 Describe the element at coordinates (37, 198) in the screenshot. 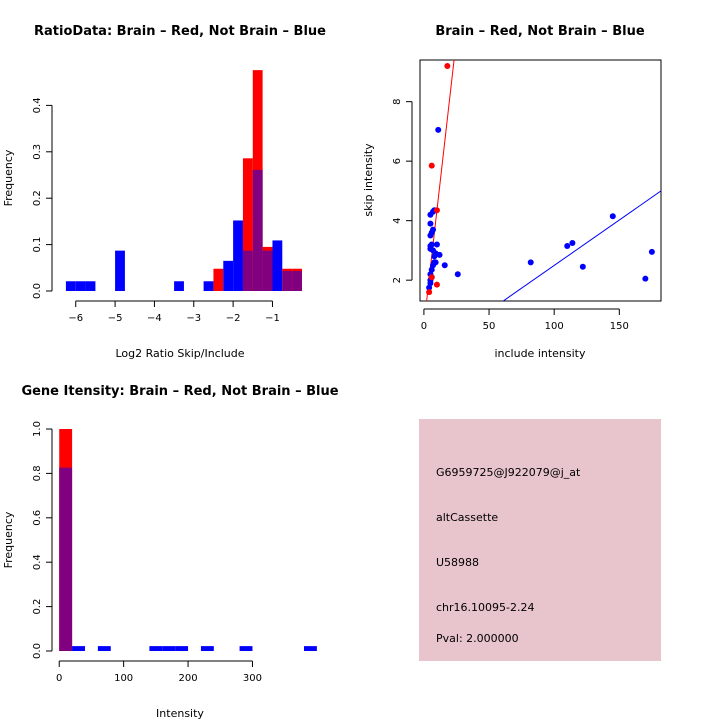

I see `ratio-y-tick-label: 0.2` at that location.